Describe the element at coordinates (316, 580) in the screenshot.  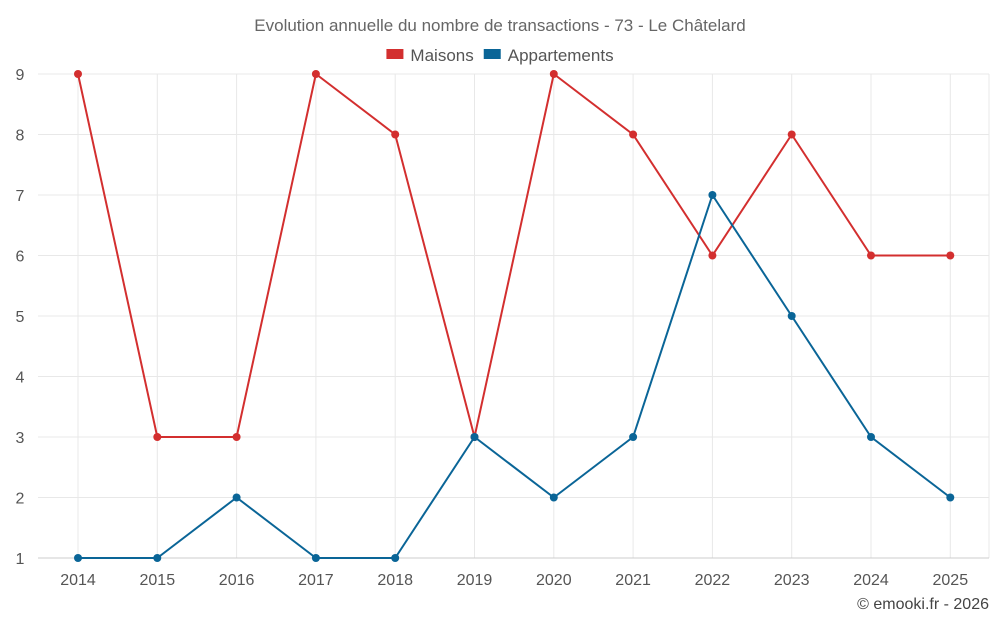
I see `x-tick-label: 2017` at that location.